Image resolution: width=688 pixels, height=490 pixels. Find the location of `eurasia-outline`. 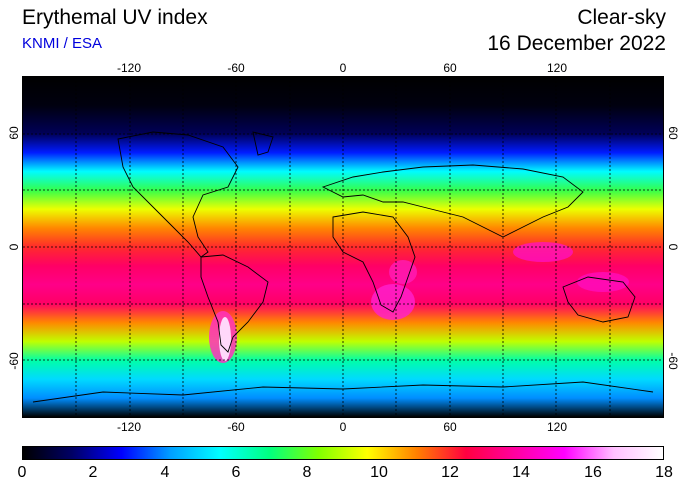

eurasia-outline is located at coordinates (452, 201).